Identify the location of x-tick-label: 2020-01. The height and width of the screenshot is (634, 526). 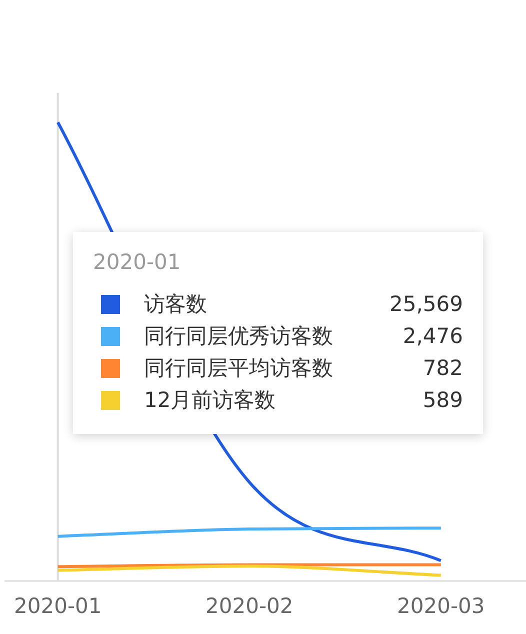
(58, 606).